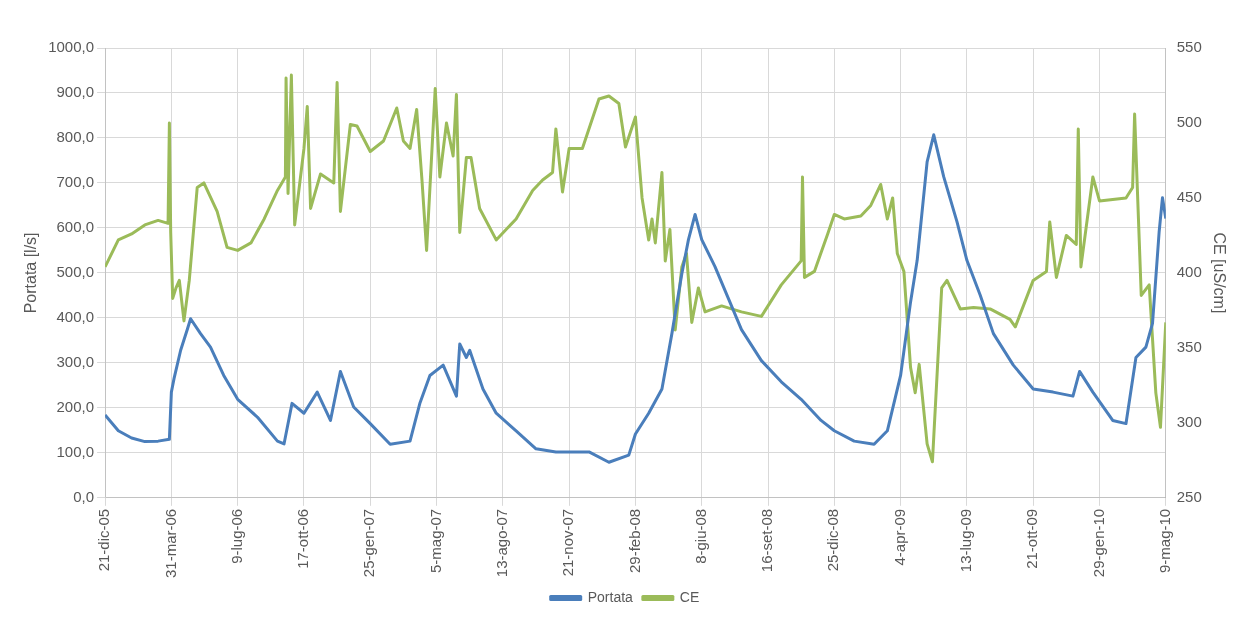 The image size is (1250, 633). Describe the element at coordinates (634, 541) in the screenshot. I see `x-tick-label: 29-feb-08` at that location.